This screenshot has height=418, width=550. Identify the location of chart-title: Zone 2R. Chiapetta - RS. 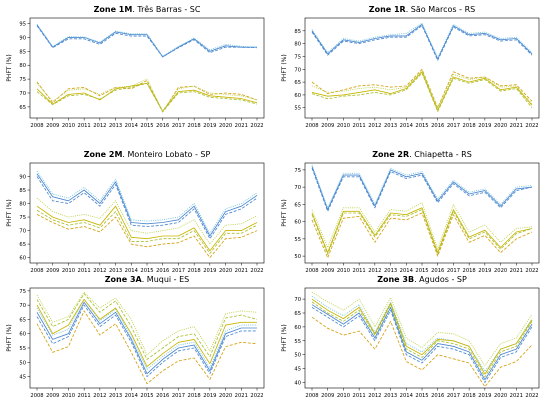
(422, 154).